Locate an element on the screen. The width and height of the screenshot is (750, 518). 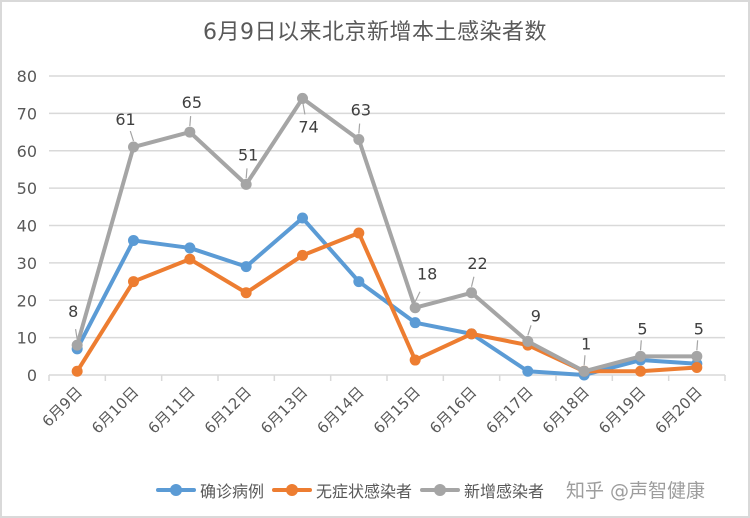
data-label: 22 is located at coordinates (477, 263).